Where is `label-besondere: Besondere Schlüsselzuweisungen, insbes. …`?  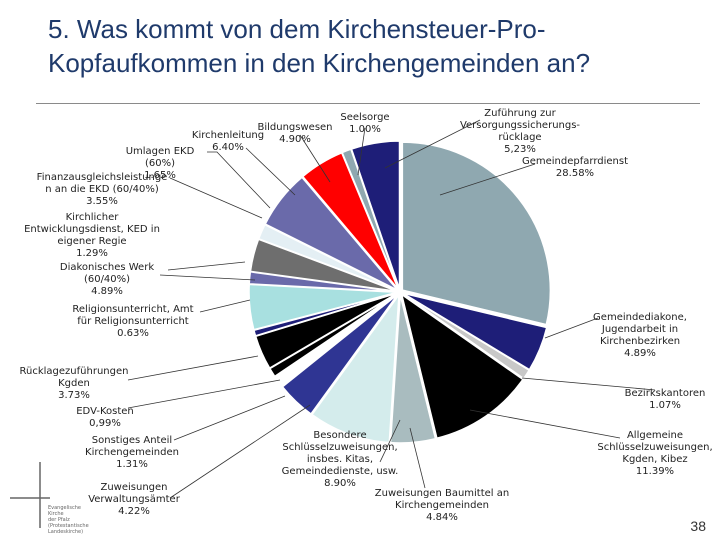
label-besondere: Besondere Schlüsselzuweisungen, insbes. … is located at coordinates (340, 460).